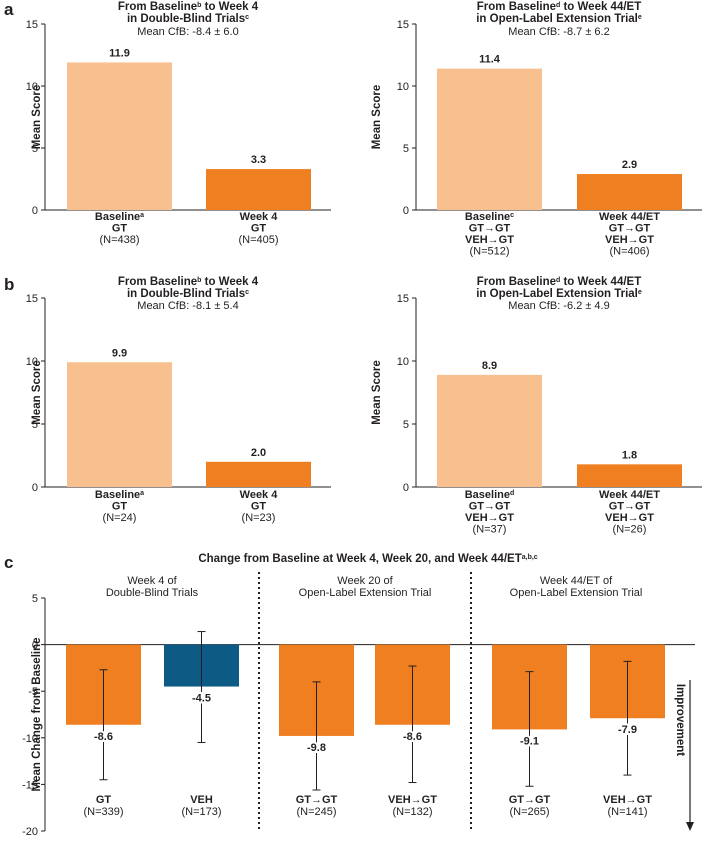 The height and width of the screenshot is (848, 710). I want to click on group-label: Double-Blind Trials, so click(152, 593).